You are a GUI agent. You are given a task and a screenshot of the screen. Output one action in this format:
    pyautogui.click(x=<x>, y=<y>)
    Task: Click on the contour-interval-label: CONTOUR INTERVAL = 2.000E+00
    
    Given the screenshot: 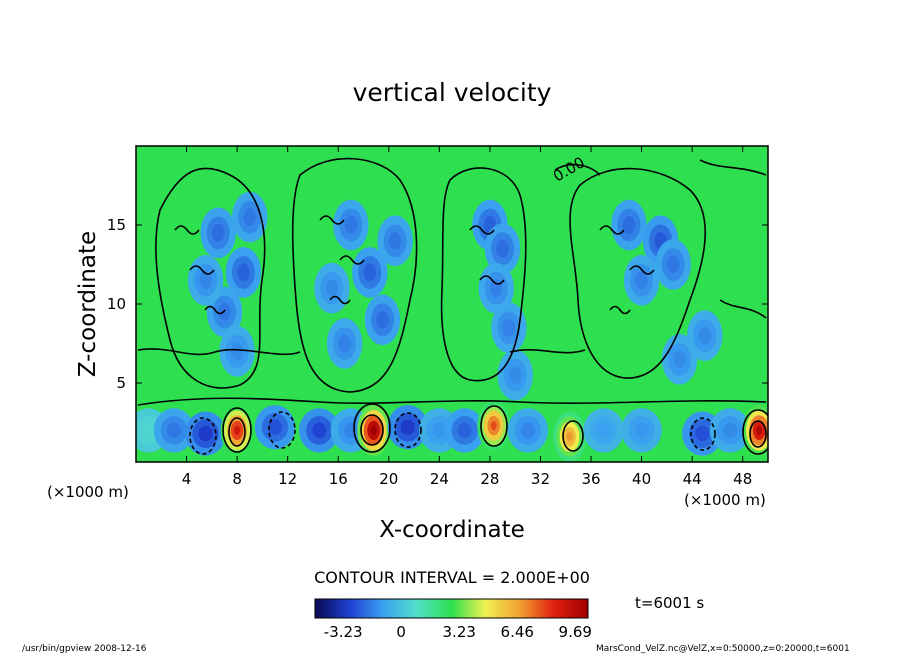 What is the action you would take?
    pyautogui.click(x=452, y=577)
    